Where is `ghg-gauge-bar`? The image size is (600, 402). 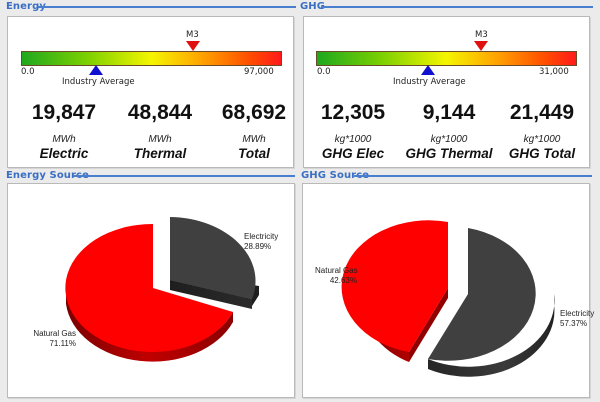
ghg-gauge-bar is located at coordinates (446, 58).